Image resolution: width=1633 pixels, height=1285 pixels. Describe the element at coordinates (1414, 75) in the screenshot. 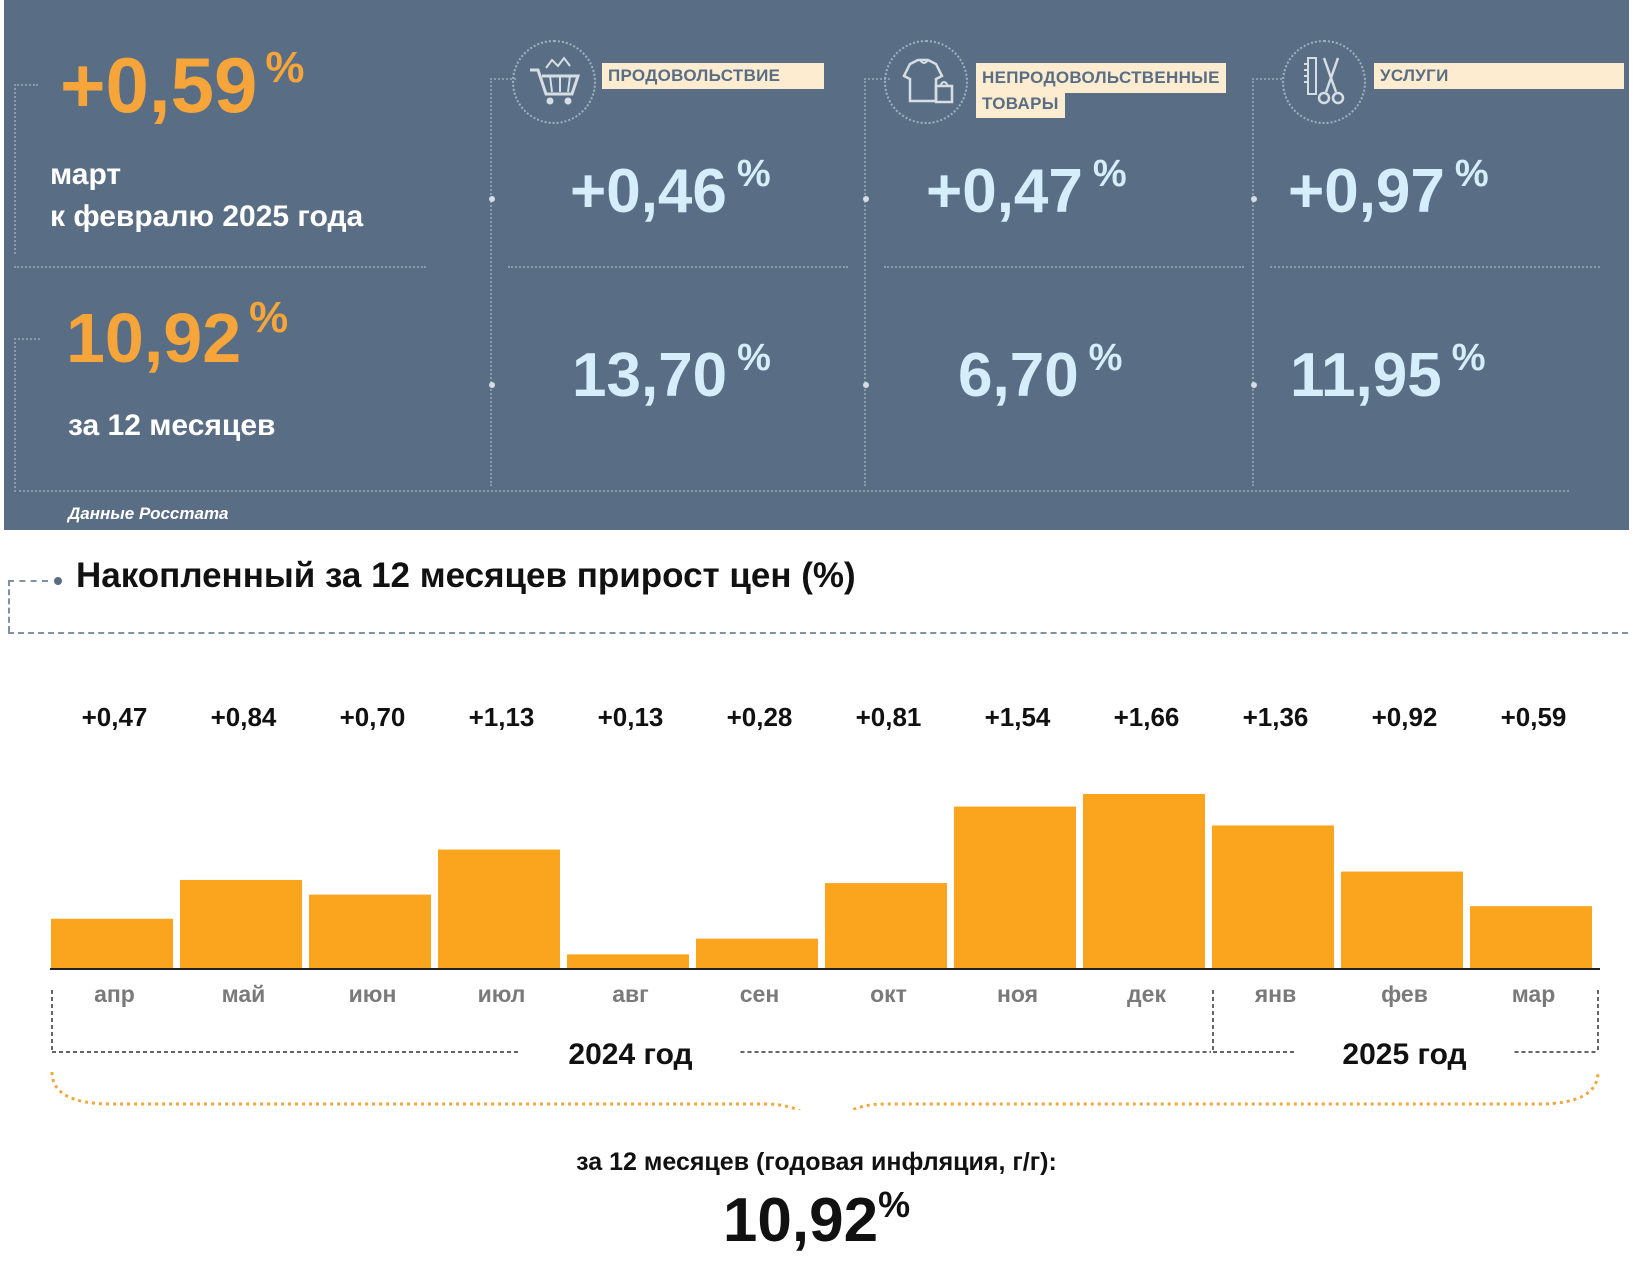

I see `category-title-text: УСЛУГИ` at that location.